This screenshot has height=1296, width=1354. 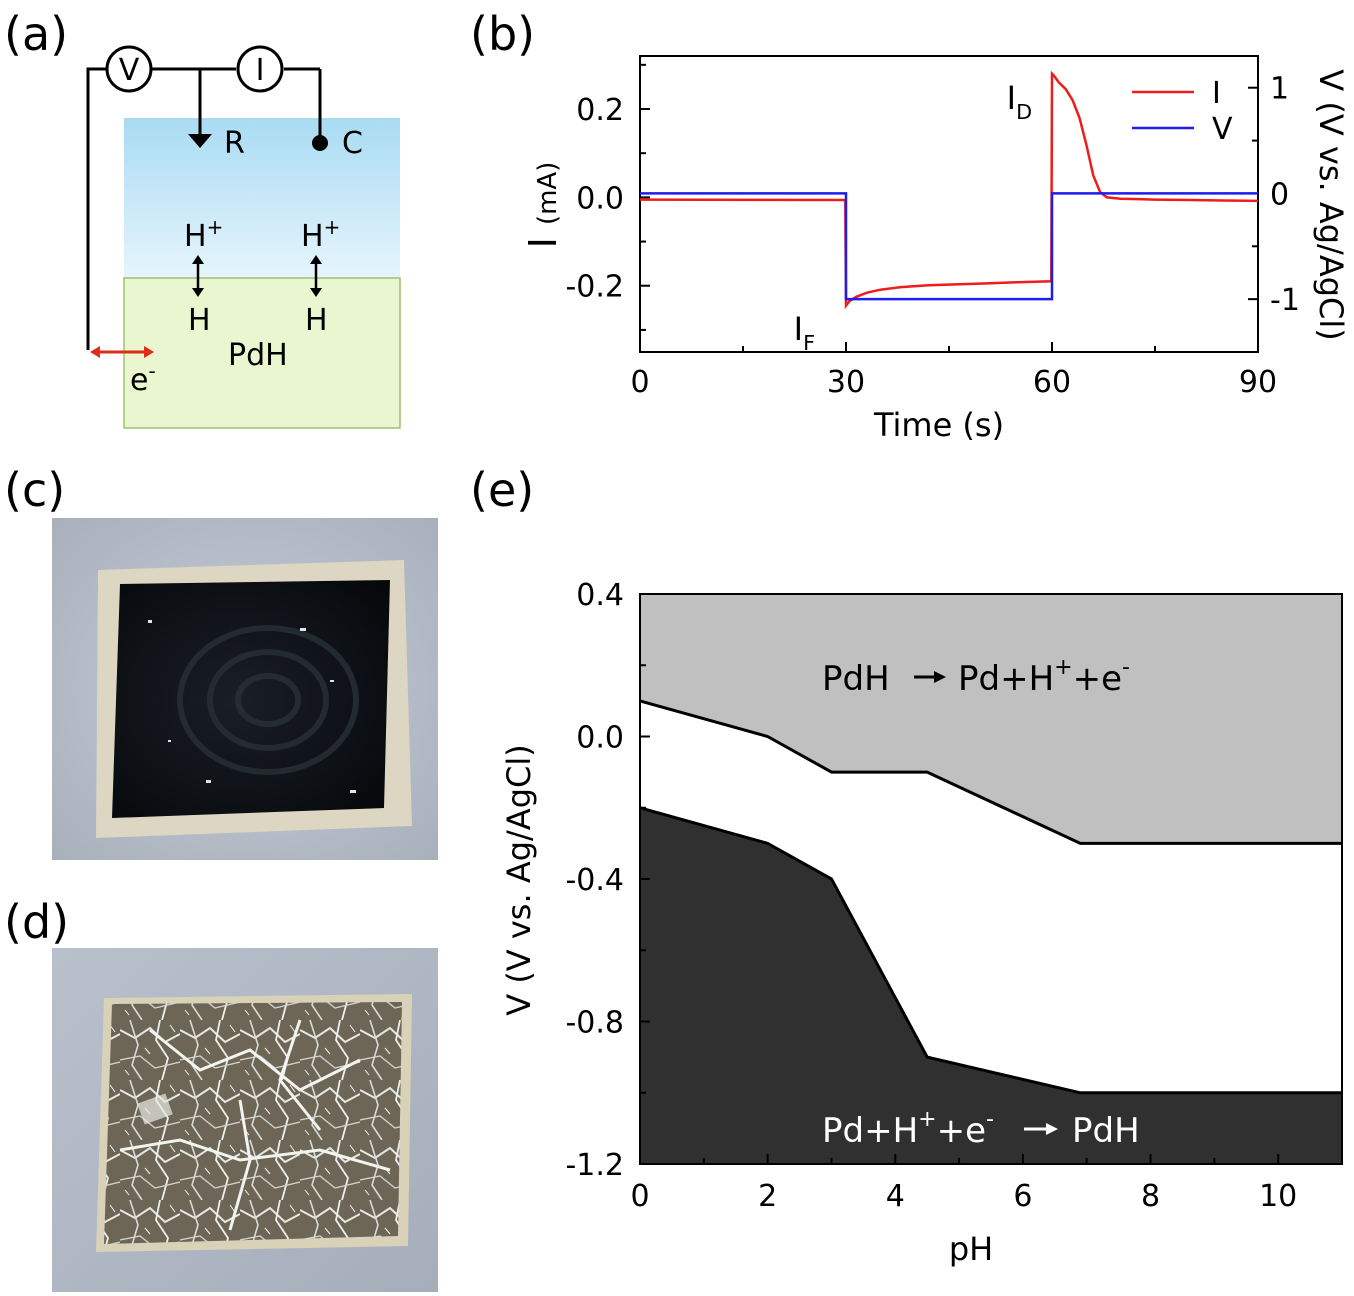 What do you see at coordinates (1150, 1196) in the screenshot?
I see `x-tick-label: 8` at bounding box center [1150, 1196].